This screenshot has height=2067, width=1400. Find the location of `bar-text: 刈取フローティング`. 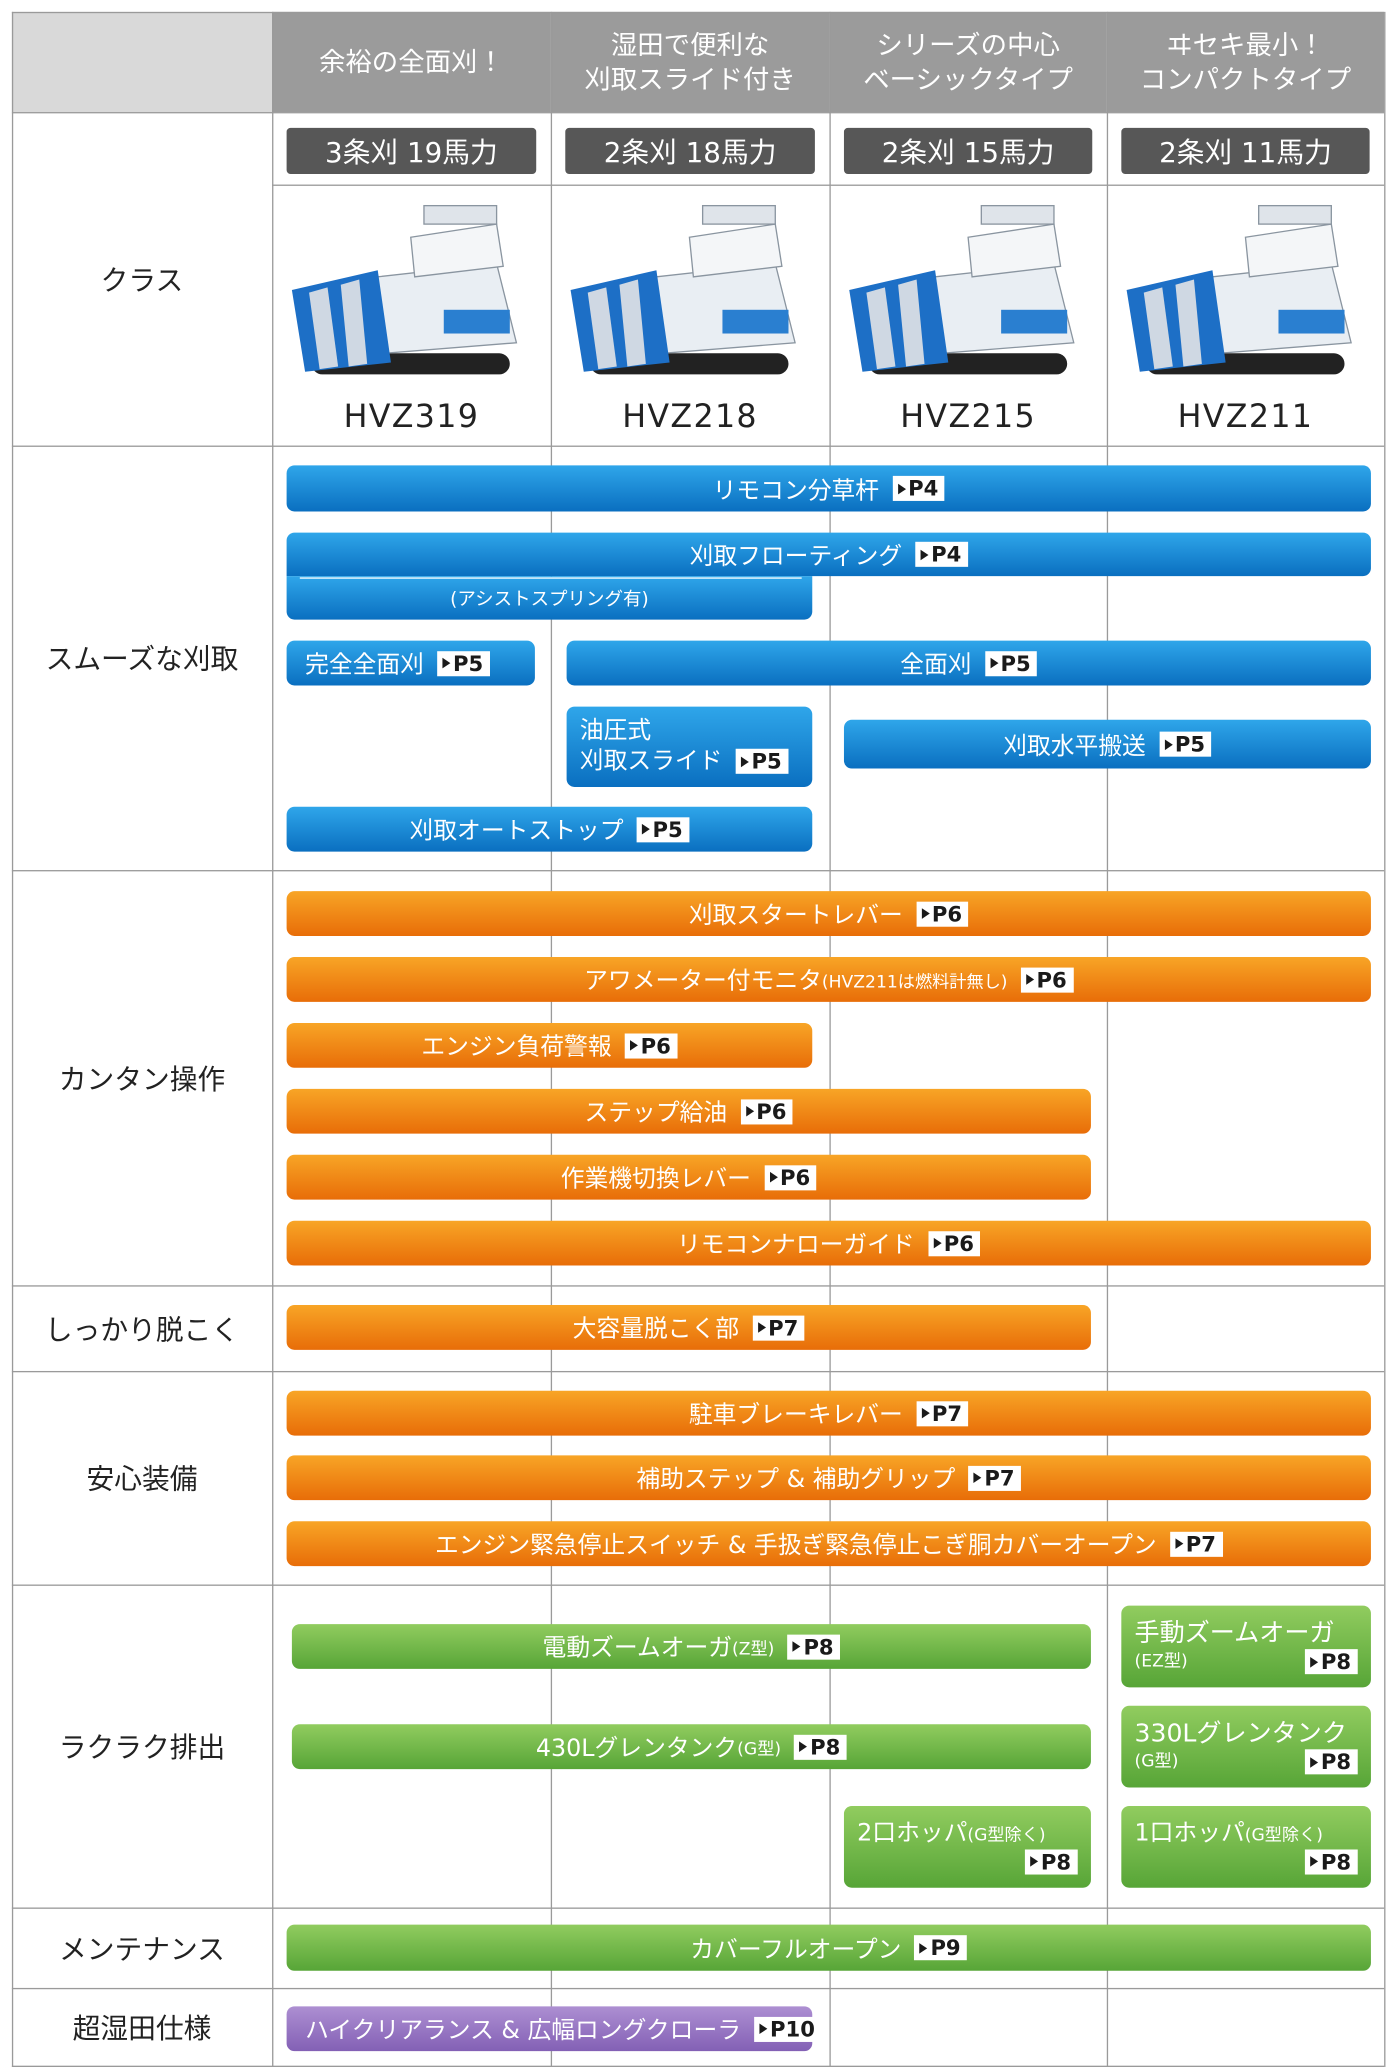

bar-text: 刈取フローティング is located at coordinates (796, 556).